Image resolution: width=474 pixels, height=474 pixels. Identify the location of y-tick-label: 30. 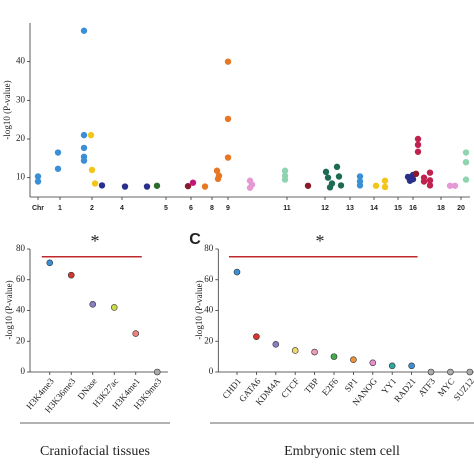
(21, 99).